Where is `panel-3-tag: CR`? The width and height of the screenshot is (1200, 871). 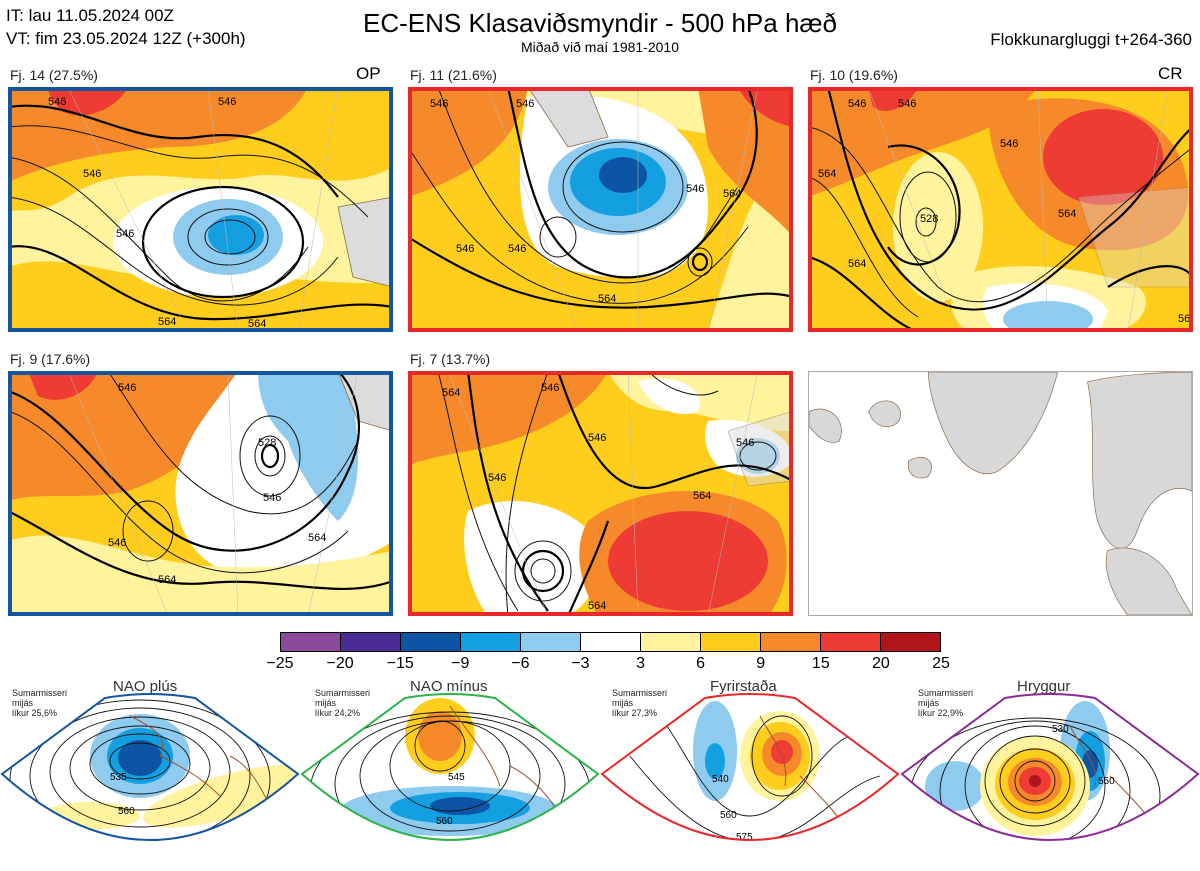
panel-3-tag: CR is located at coordinates (1170, 73).